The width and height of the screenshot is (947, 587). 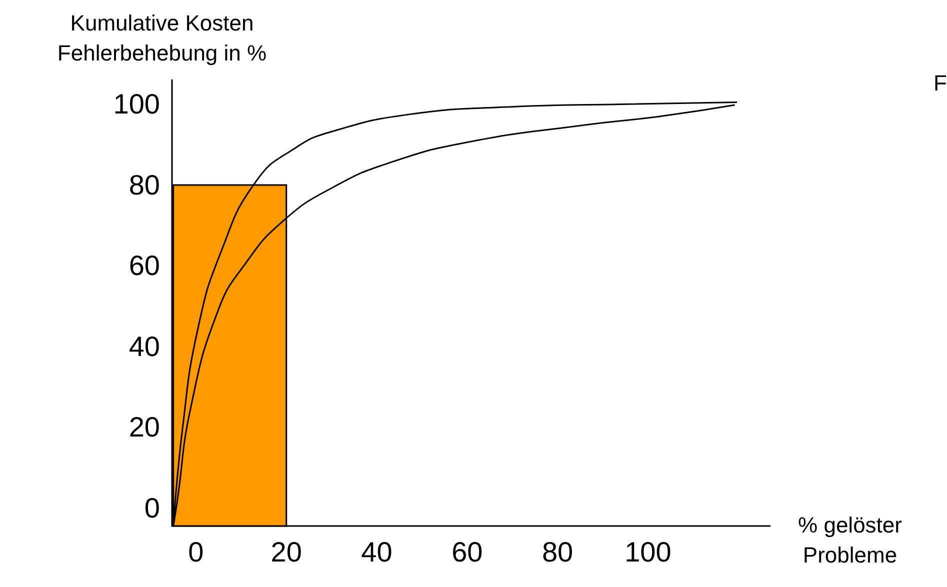 What do you see at coordinates (144, 184) in the screenshot?
I see `y-tick-label: 80` at bounding box center [144, 184].